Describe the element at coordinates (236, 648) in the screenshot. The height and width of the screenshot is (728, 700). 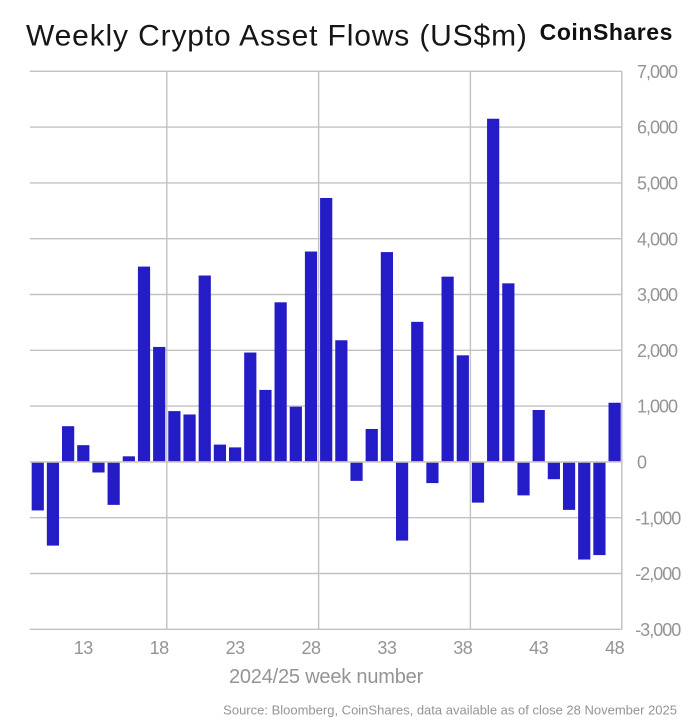
I see `svg-text: 23` at that location.